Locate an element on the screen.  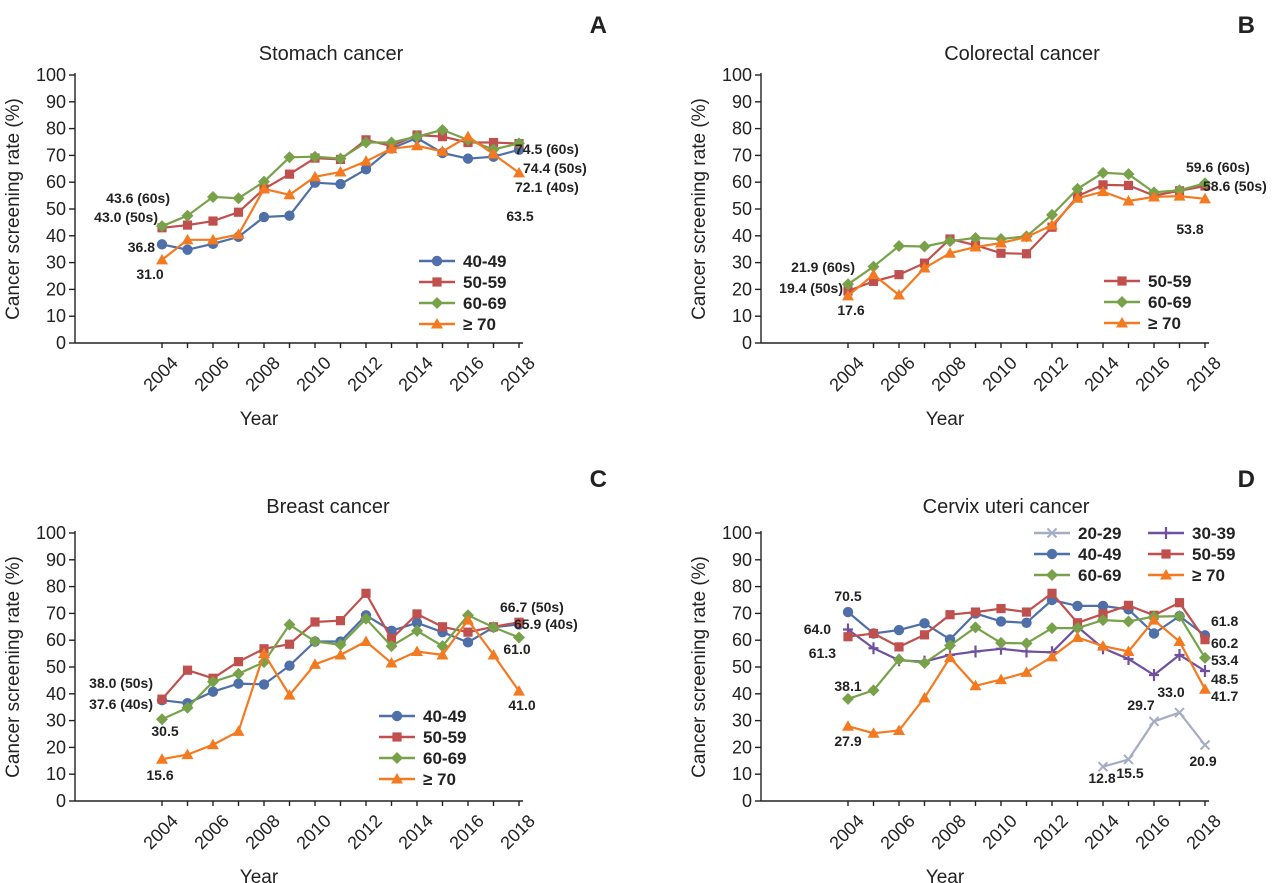
data-label: 70.5 is located at coordinates (847, 596).